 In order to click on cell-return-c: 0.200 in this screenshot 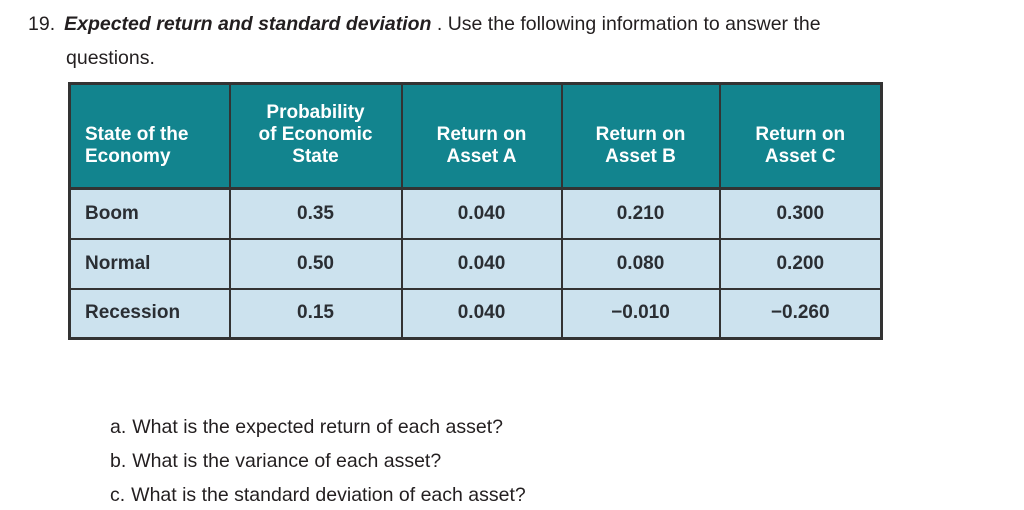, I will do `click(800, 263)`.